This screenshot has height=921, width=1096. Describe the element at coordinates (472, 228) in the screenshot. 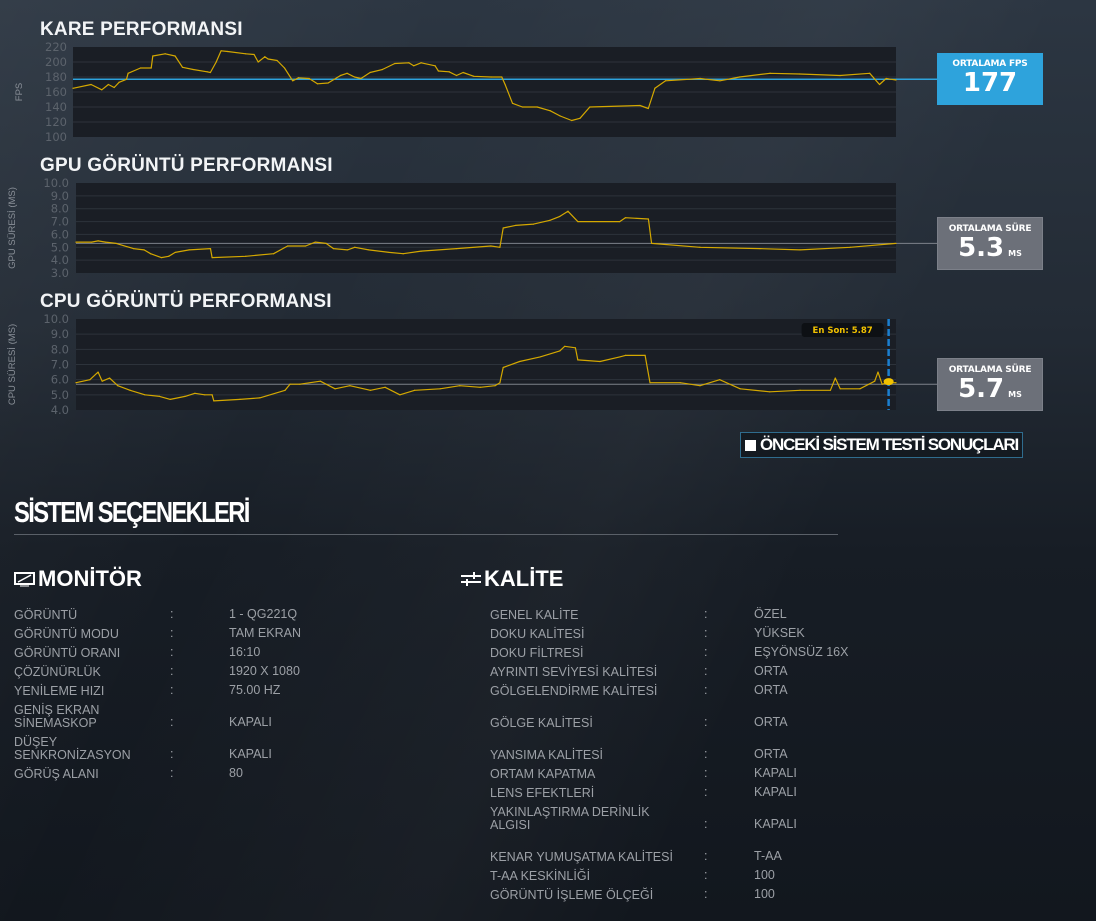

I see `gpu-chart: 10.09.08.07.06.05.04.03.0 GPU SÜRESİ (MS)` at that location.